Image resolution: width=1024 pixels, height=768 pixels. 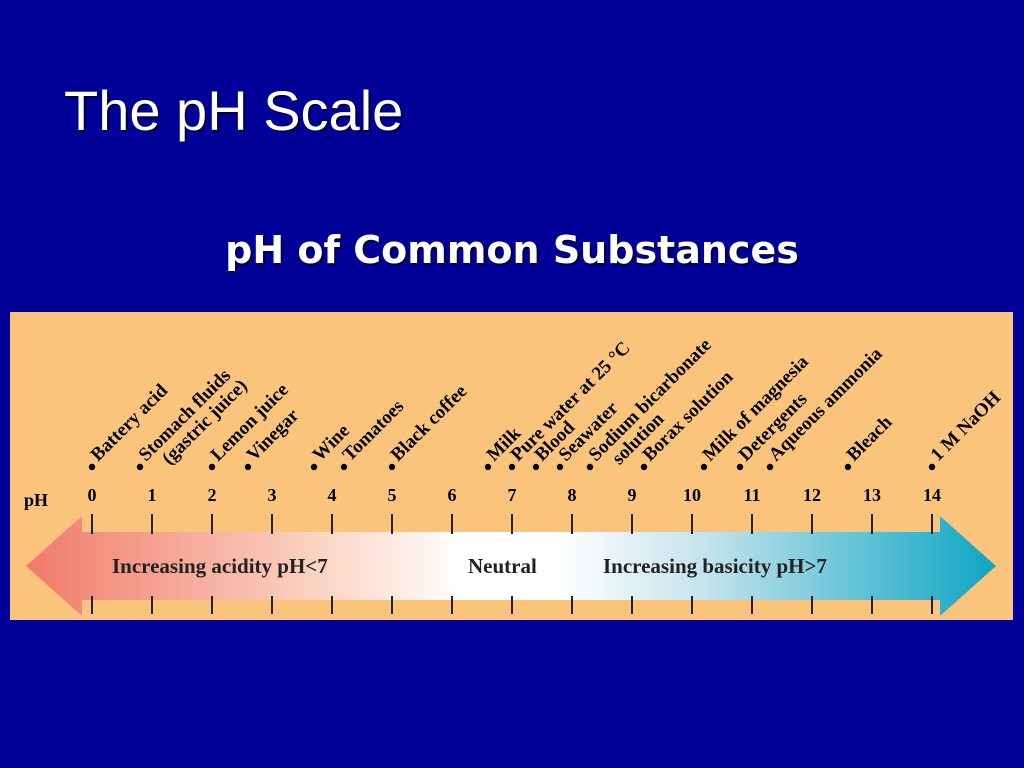 I want to click on substance-label-line: Black coffee, so click(x=429, y=423).